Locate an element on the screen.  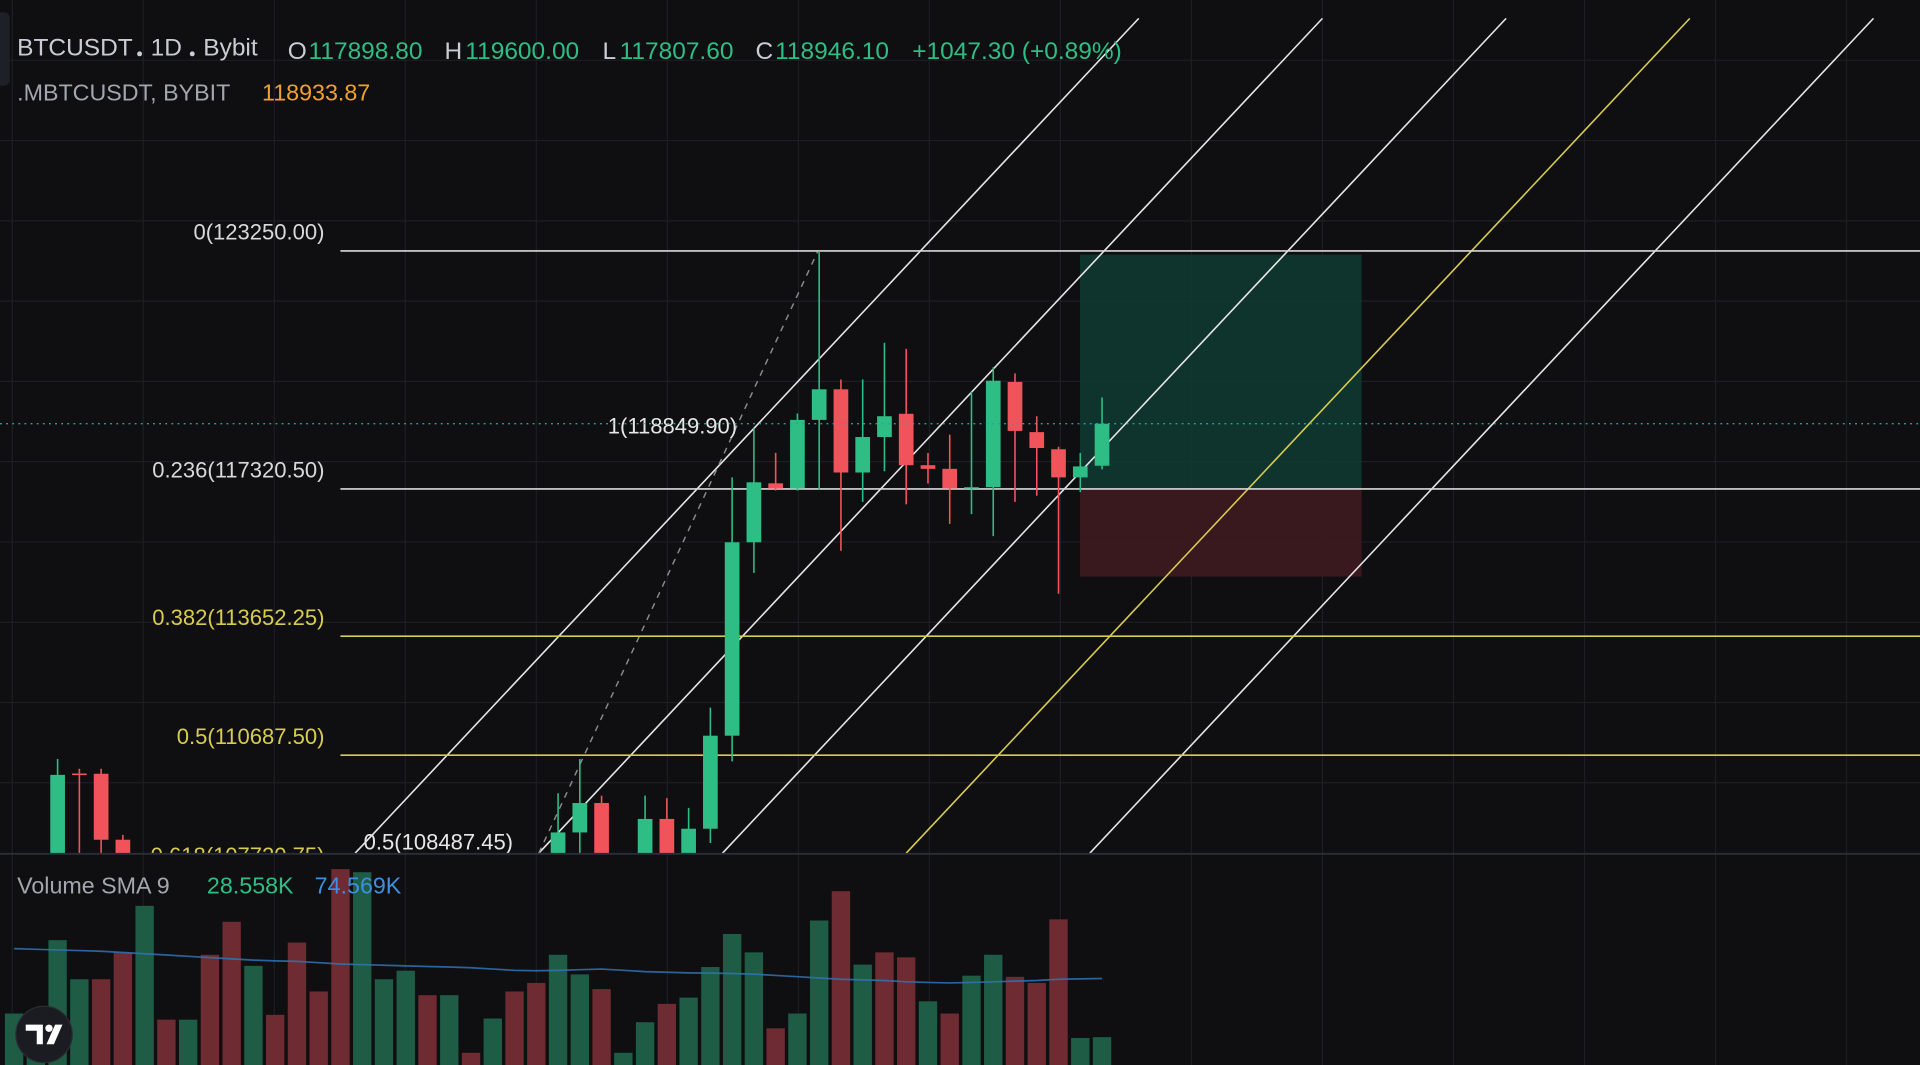
close-label: C is located at coordinates (765, 51).